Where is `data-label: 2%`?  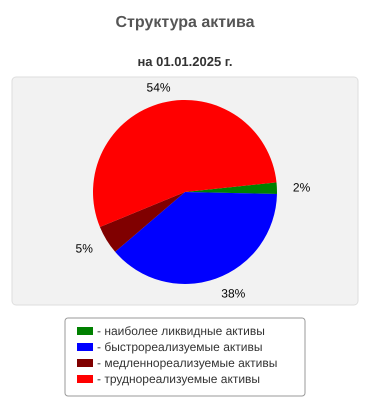
data-label: 2% is located at coordinates (301, 187).